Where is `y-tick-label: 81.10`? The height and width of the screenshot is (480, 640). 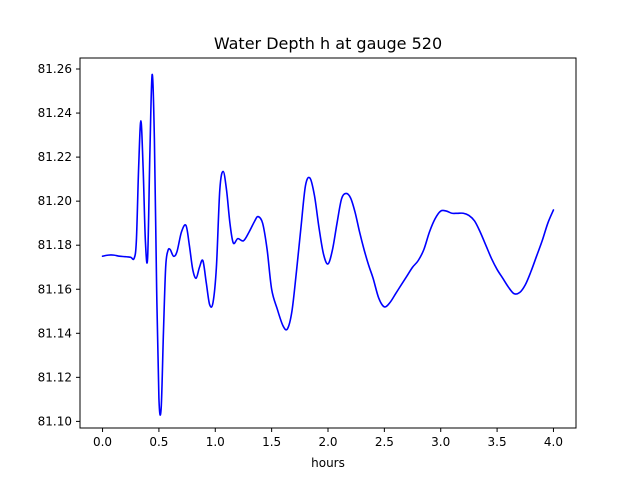
y-tick-label: 81.10 is located at coordinates (55, 421).